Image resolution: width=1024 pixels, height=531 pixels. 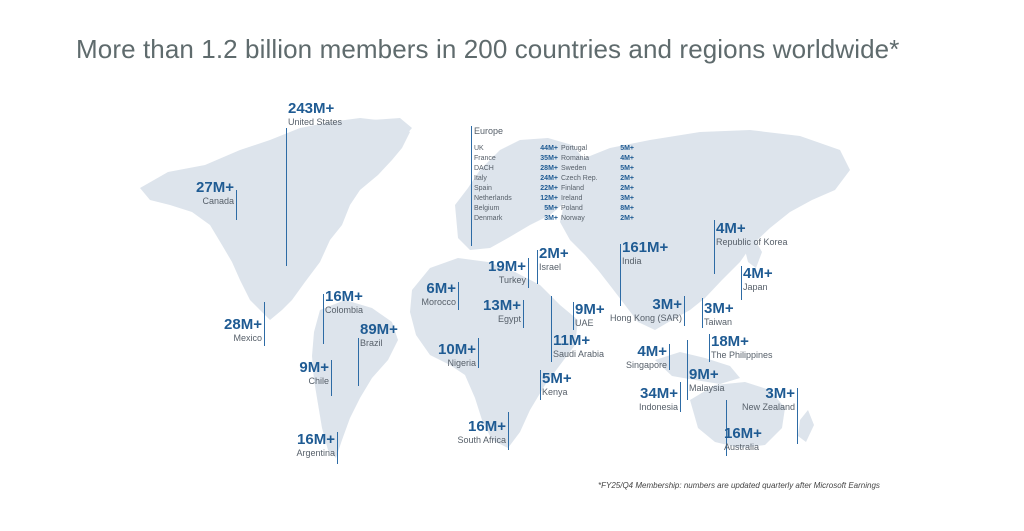 What do you see at coordinates (550, 267) in the screenshot?
I see `country-name: Israel` at bounding box center [550, 267].